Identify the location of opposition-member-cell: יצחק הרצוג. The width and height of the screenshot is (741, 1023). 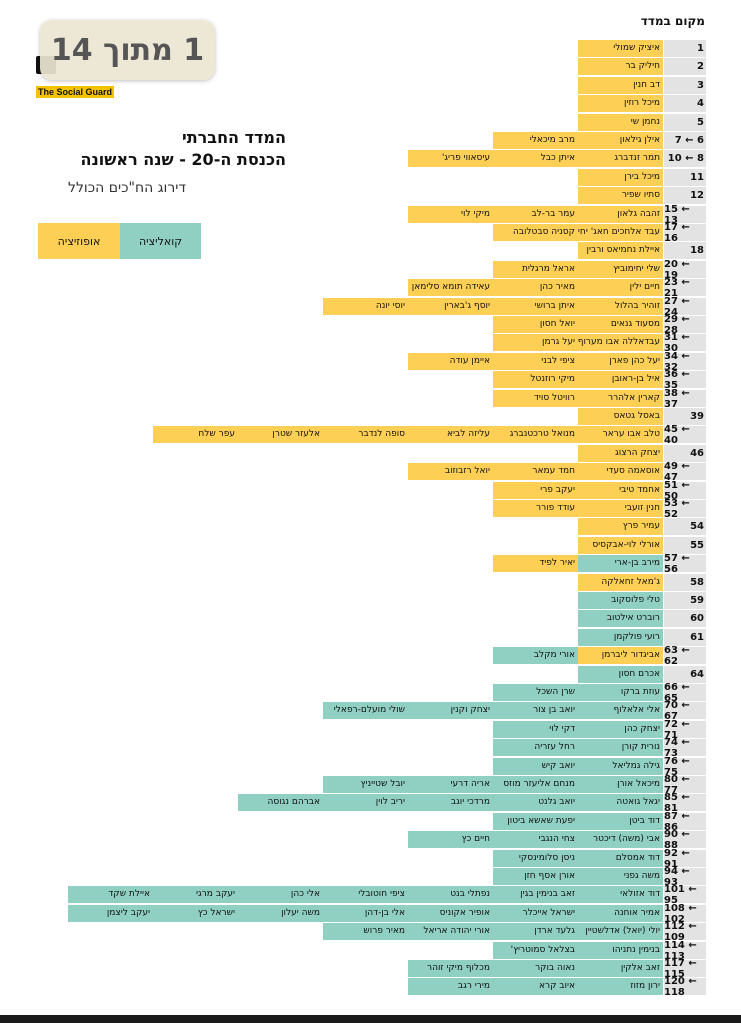
(620, 453).